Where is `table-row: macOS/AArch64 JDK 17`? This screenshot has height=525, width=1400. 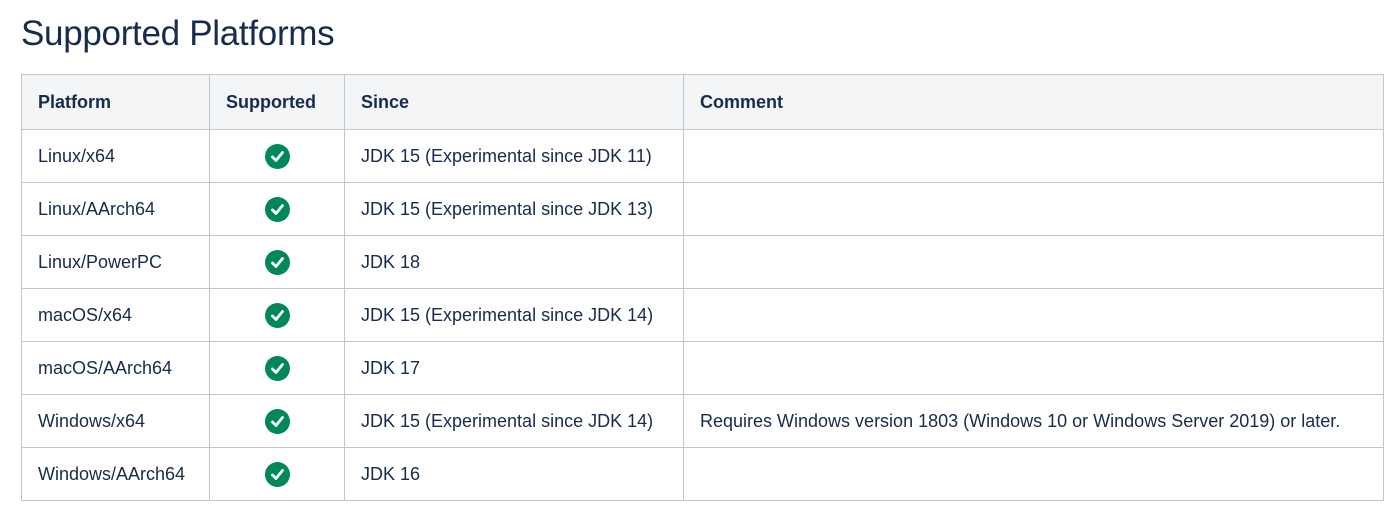
table-row: macOS/AArch64 JDK 17 is located at coordinates (702, 368).